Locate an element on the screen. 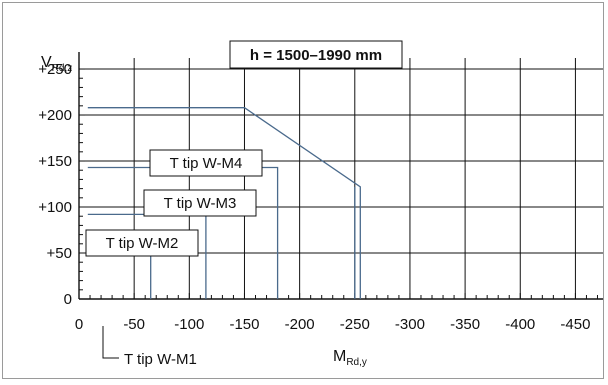  series-label-m4: T tip W-M4 is located at coordinates (206, 163).